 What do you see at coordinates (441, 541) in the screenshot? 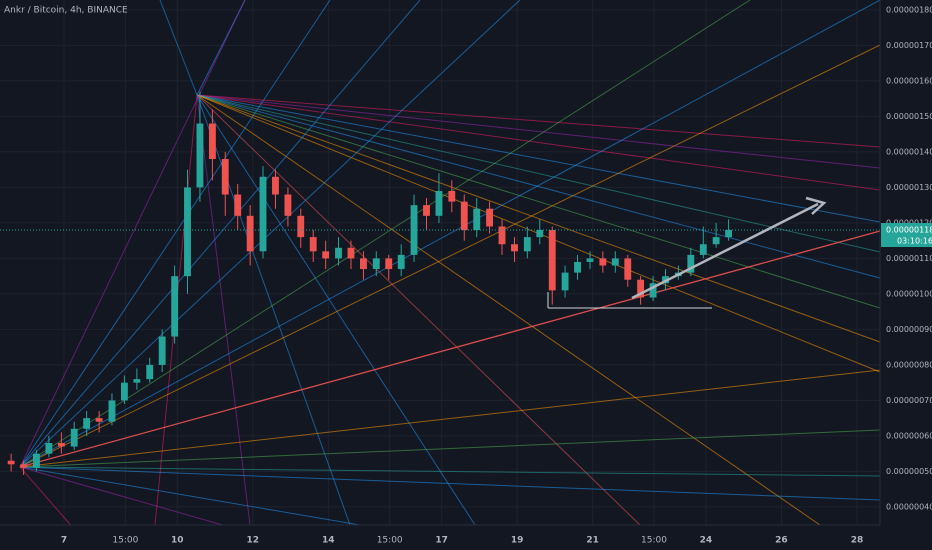
I see `x-tick-label: 17` at bounding box center [441, 541].